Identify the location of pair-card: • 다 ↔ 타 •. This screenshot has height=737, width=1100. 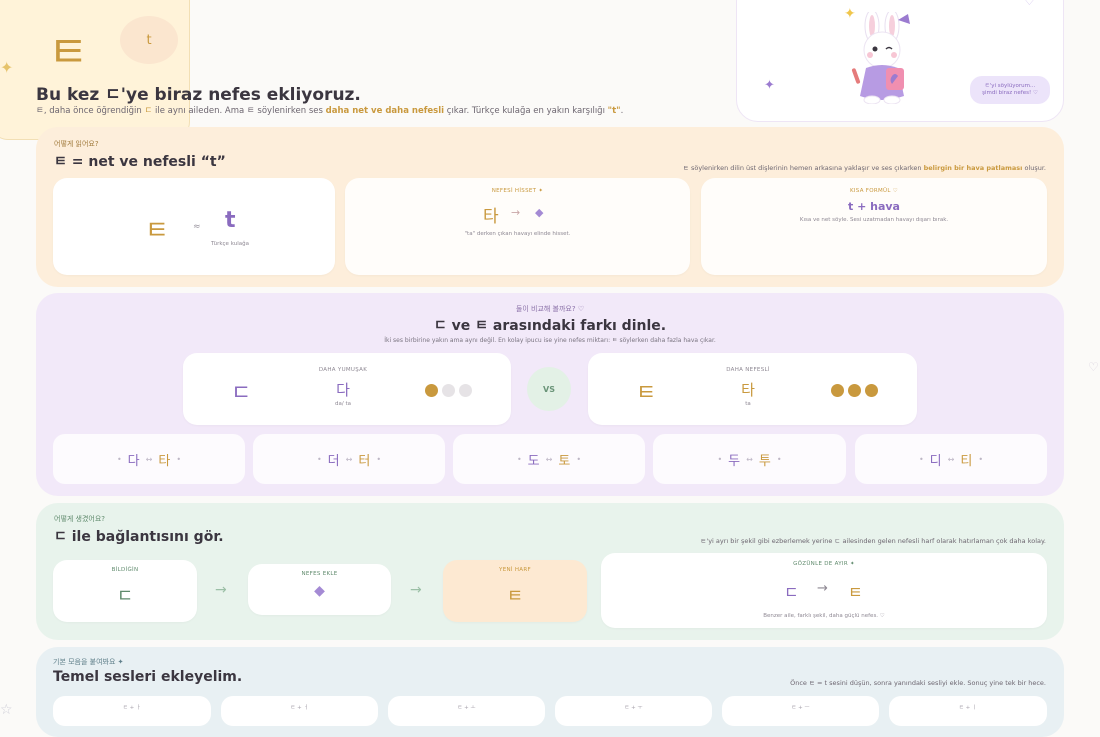
(149, 459).